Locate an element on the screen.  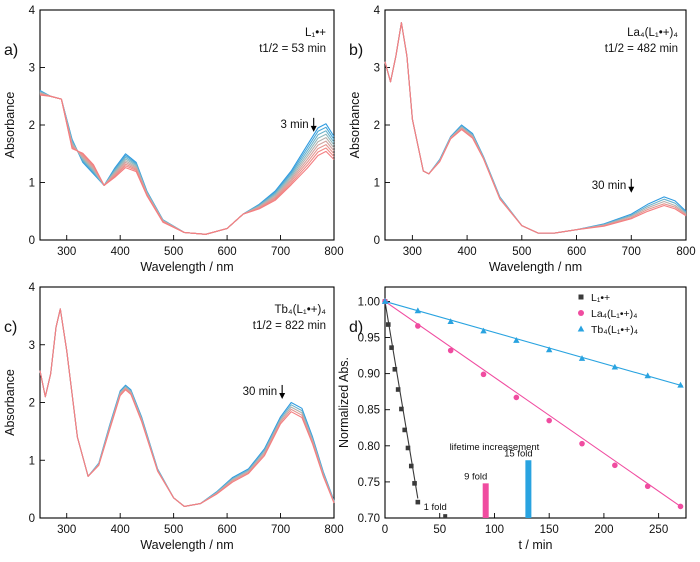
inset-bar is located at coordinates (445, 516).